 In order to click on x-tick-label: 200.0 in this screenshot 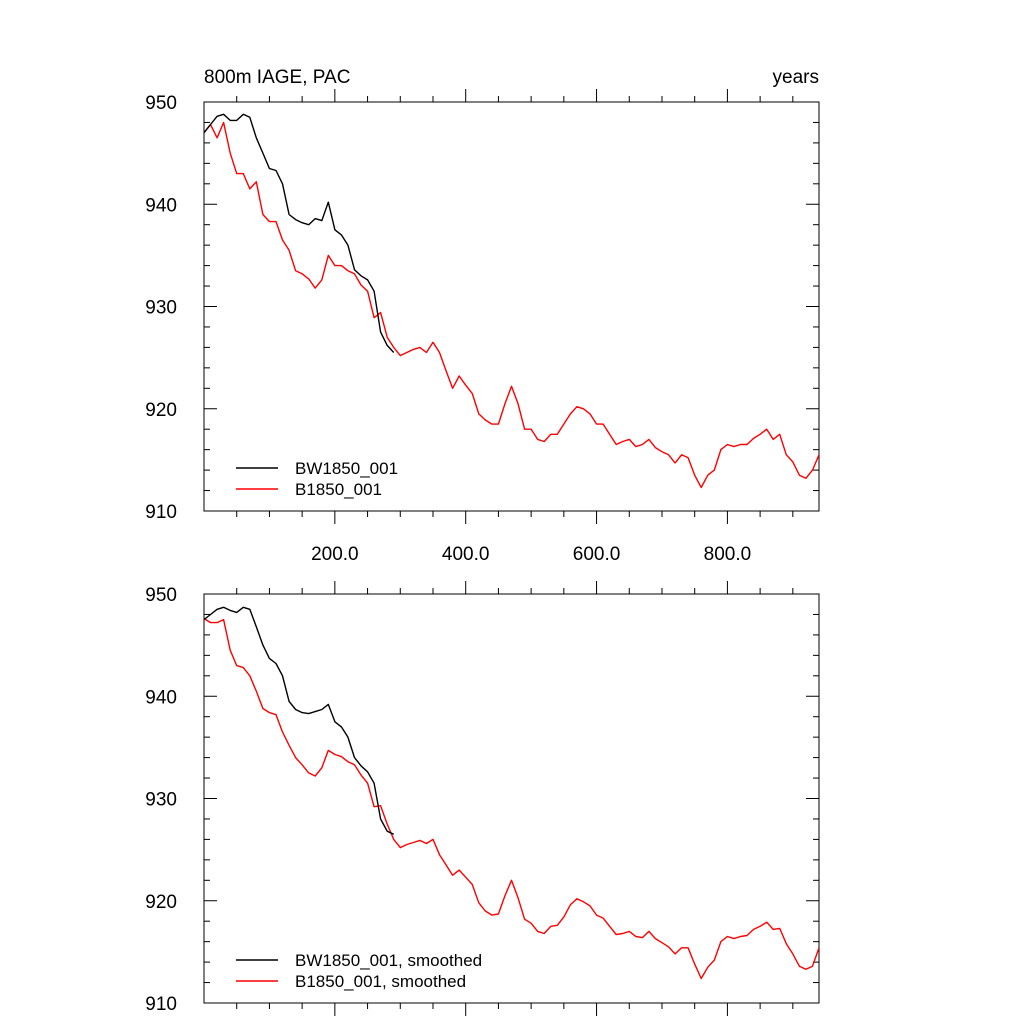, I will do `click(335, 554)`.